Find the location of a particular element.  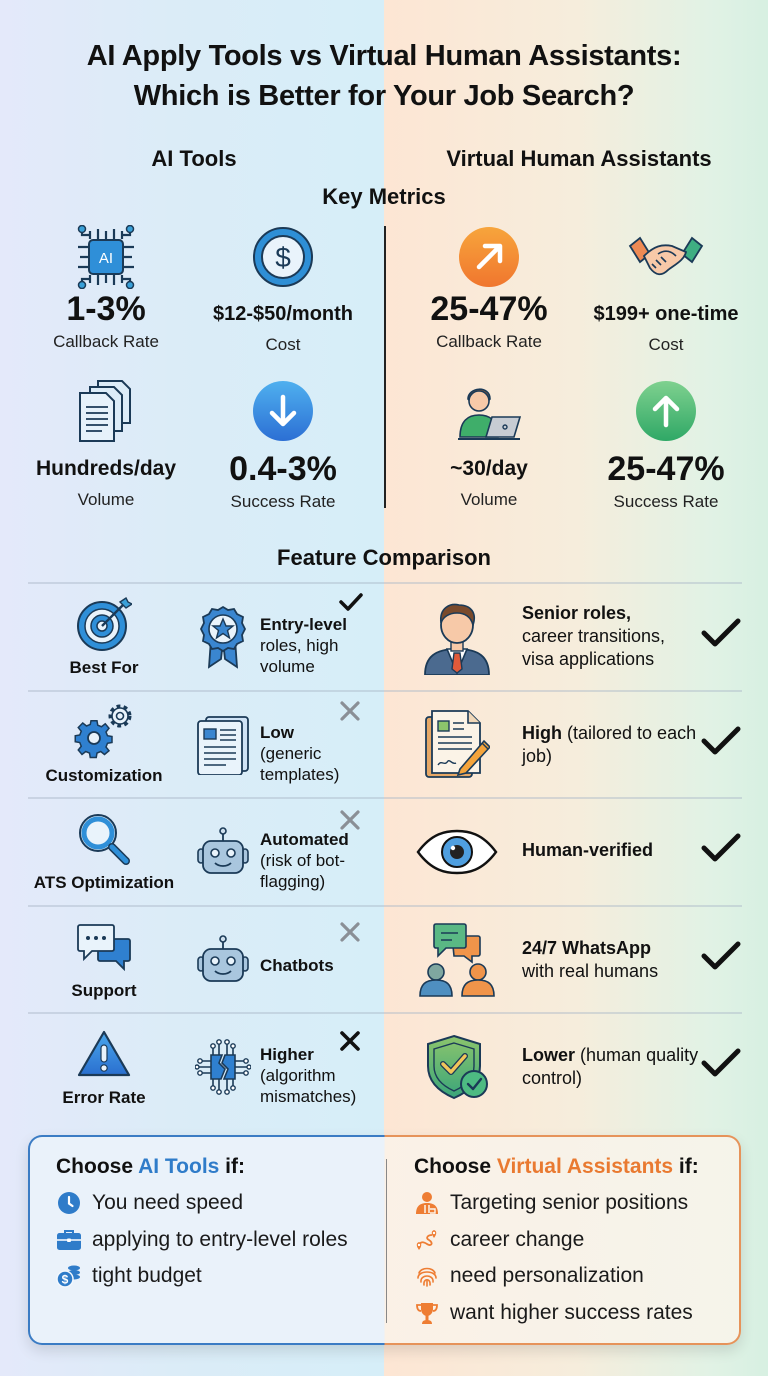

ai-feature-text: Chatbots is located at coordinates (297, 965).